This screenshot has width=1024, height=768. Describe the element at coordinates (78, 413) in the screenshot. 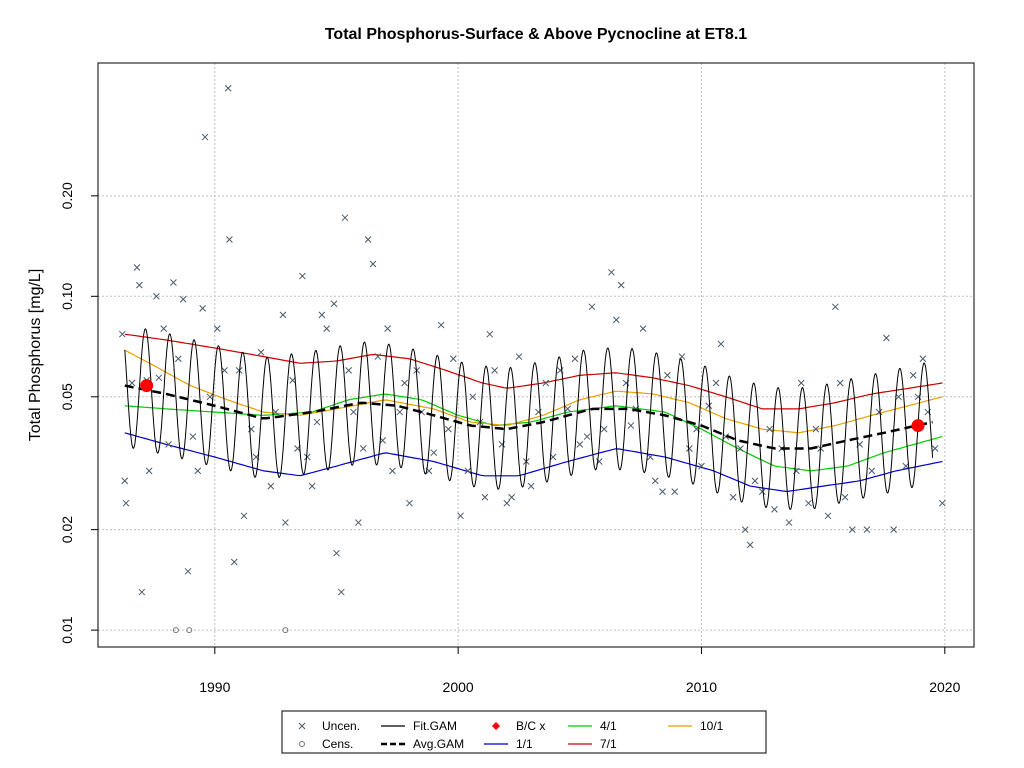

I see `y-axis: 0.01 0.02 0.05 0.10 0.20` at that location.